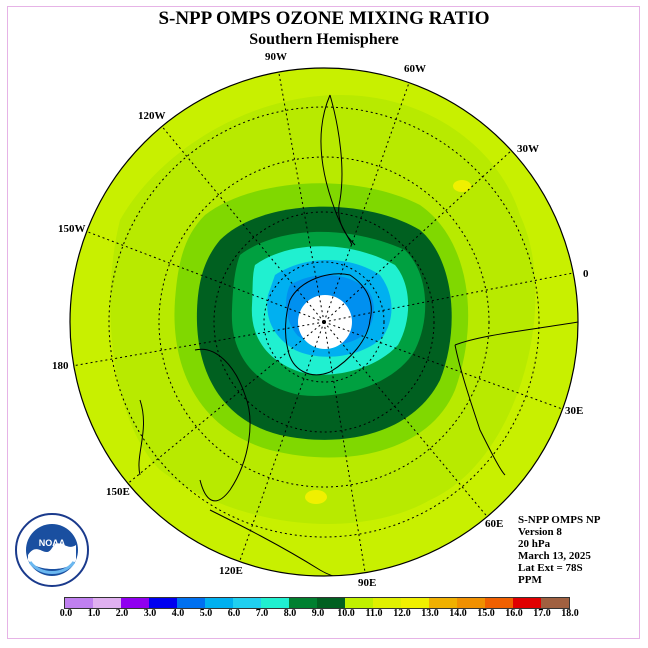 Image resolution: width=648 pixels, height=648 pixels. What do you see at coordinates (540, 532) in the screenshot?
I see `info-version: Version 8` at bounding box center [540, 532].